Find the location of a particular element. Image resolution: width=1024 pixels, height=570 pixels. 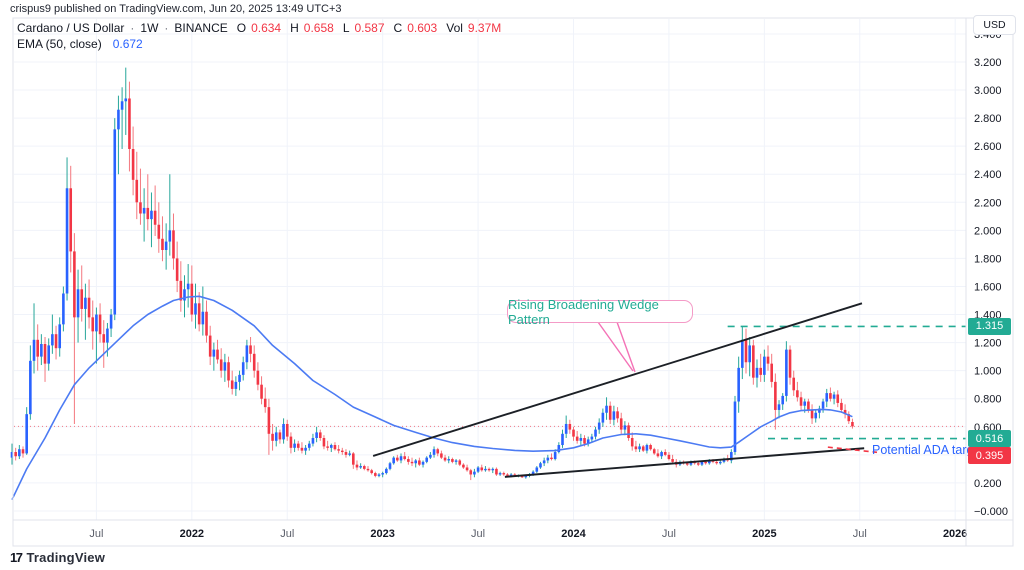

timeframe-label: 1W is located at coordinates (149, 28).